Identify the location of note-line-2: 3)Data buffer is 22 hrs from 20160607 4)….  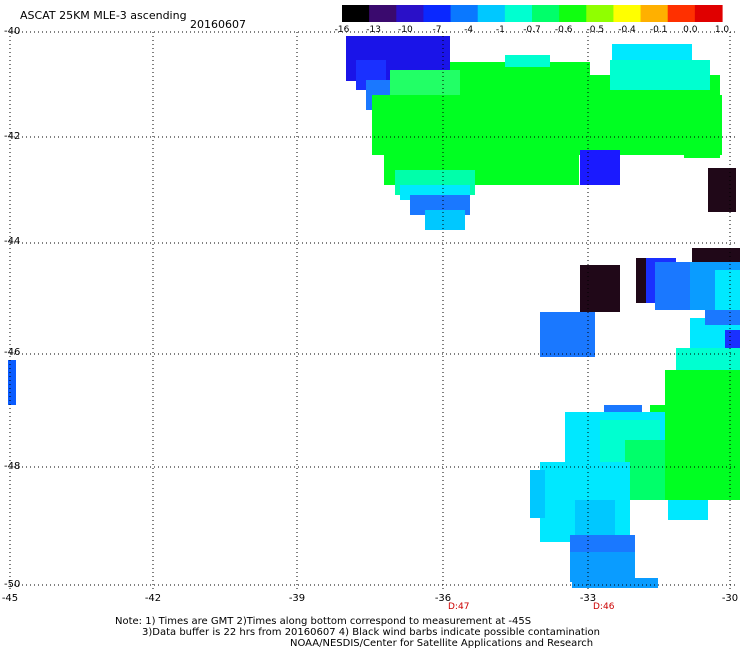
(371, 632).